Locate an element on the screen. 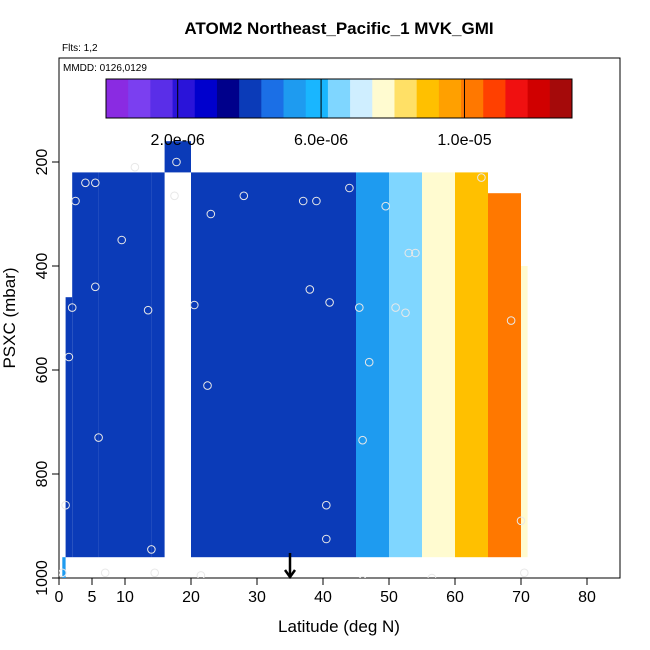 The height and width of the screenshot is (650, 650). y-tick-label: 1000 is located at coordinates (42, 578).